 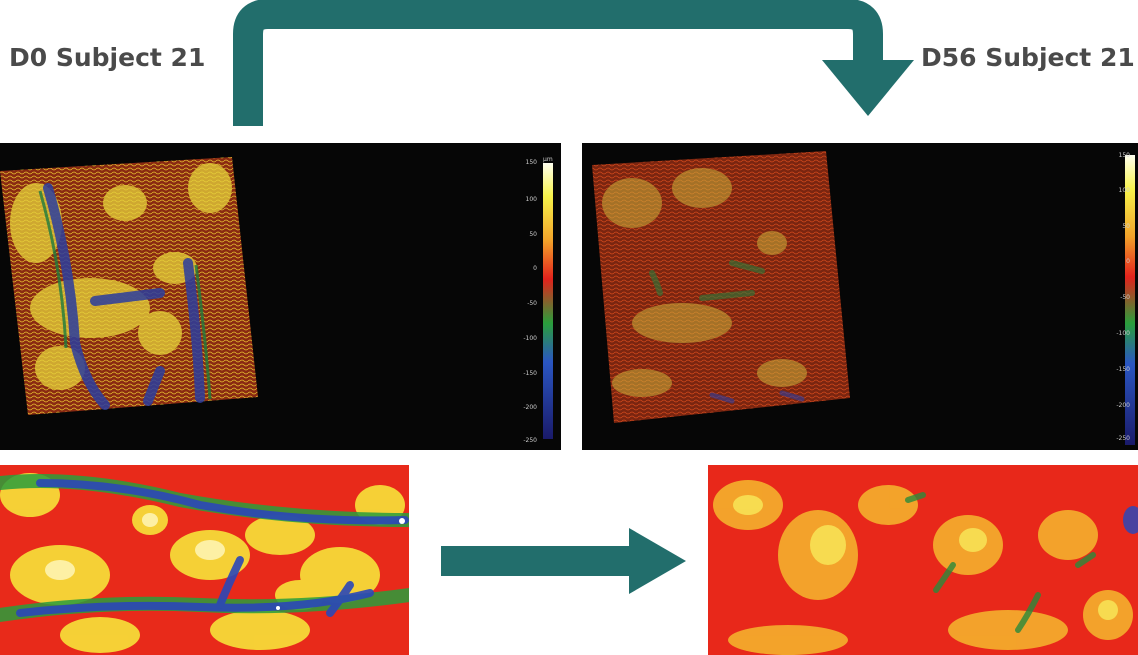 What do you see at coordinates (533, 234) in the screenshot?
I see `d0-tick: 50` at bounding box center [533, 234].